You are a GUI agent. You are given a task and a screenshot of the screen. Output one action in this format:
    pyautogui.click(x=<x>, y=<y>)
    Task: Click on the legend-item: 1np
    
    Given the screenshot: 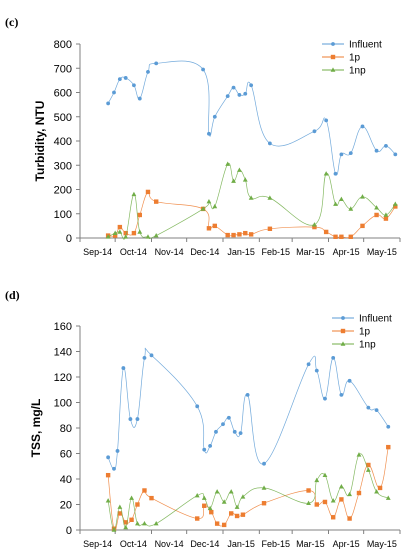 What is the action you would take?
    pyautogui.click(x=354, y=345)
    